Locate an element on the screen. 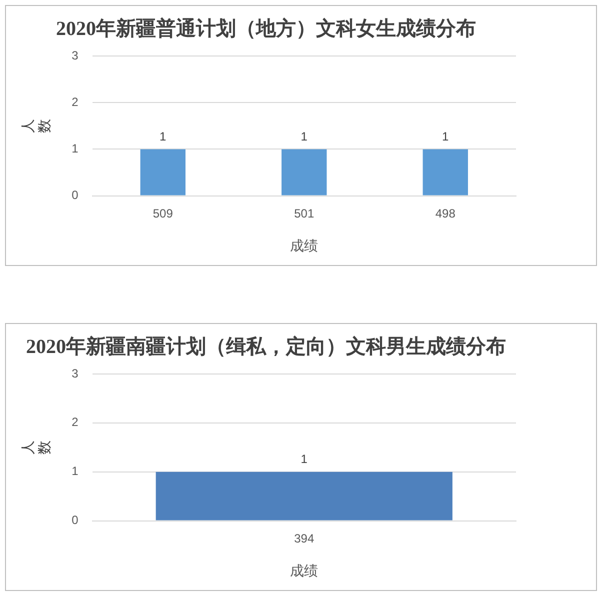  x-tick-label: 509 is located at coordinates (163, 213).